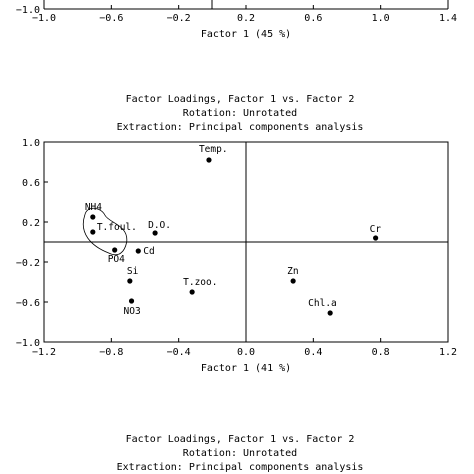  What do you see at coordinates (31, 223) in the screenshot?
I see `y-tick-label: 0.2` at bounding box center [31, 223].